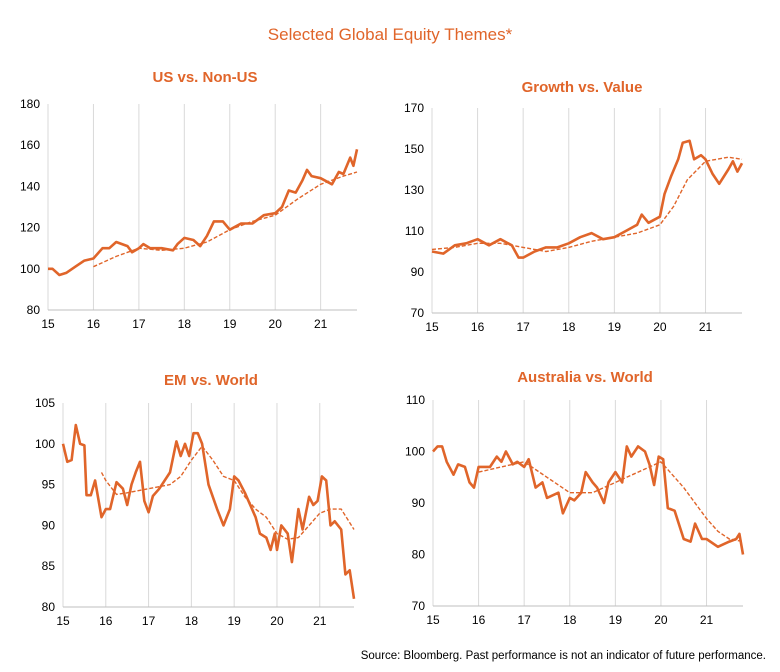 This screenshot has height=672, width=780. I want to click on y-tick-label: 85, so click(49, 566).